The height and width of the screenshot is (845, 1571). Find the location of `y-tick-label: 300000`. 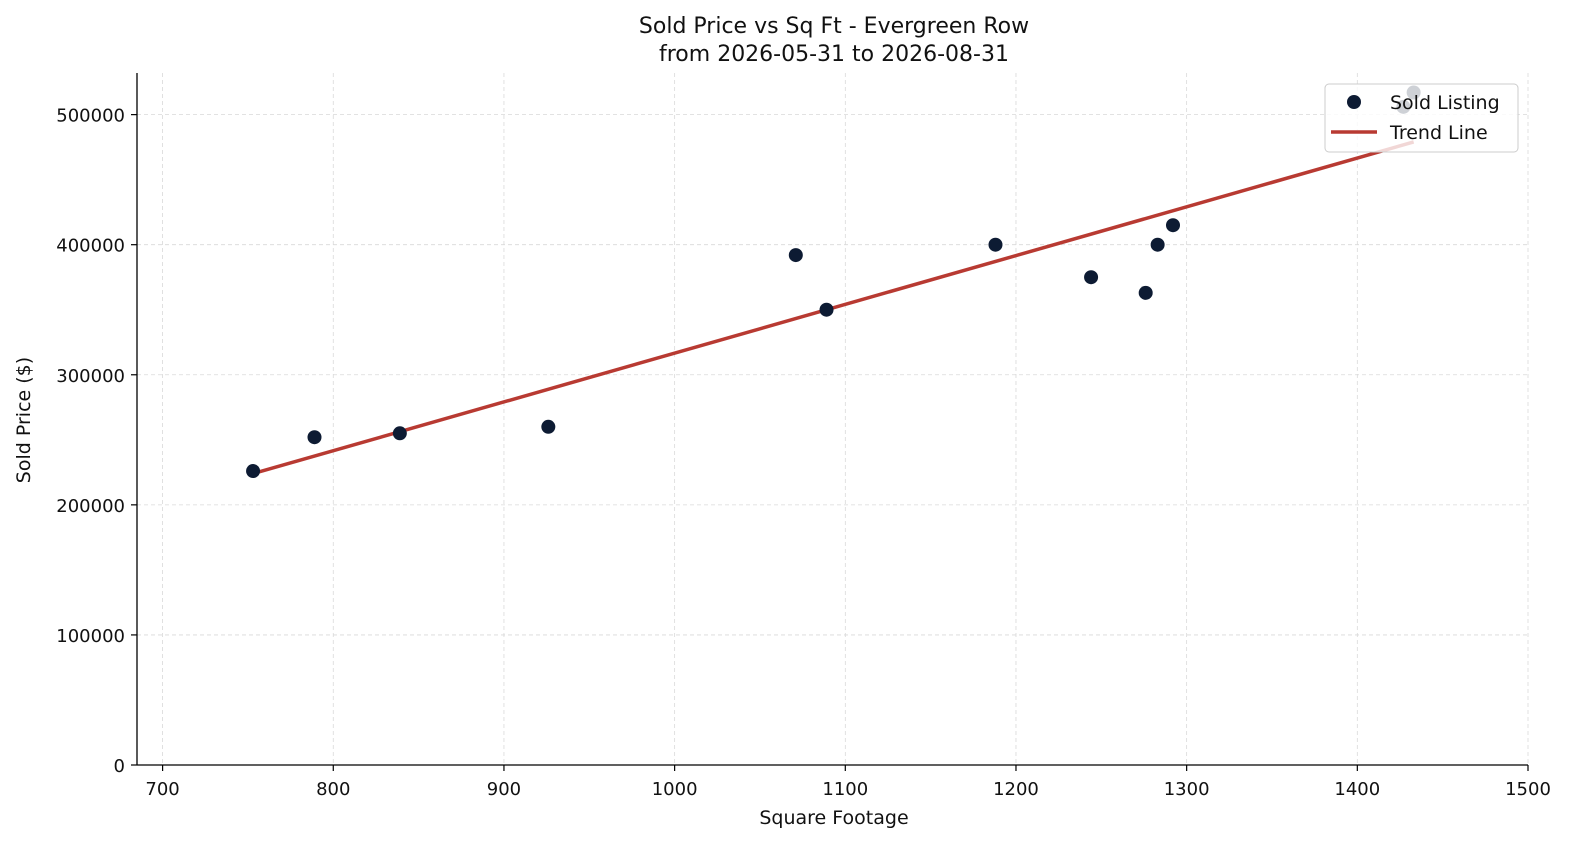

y-tick-label: 300000 is located at coordinates (90, 376).